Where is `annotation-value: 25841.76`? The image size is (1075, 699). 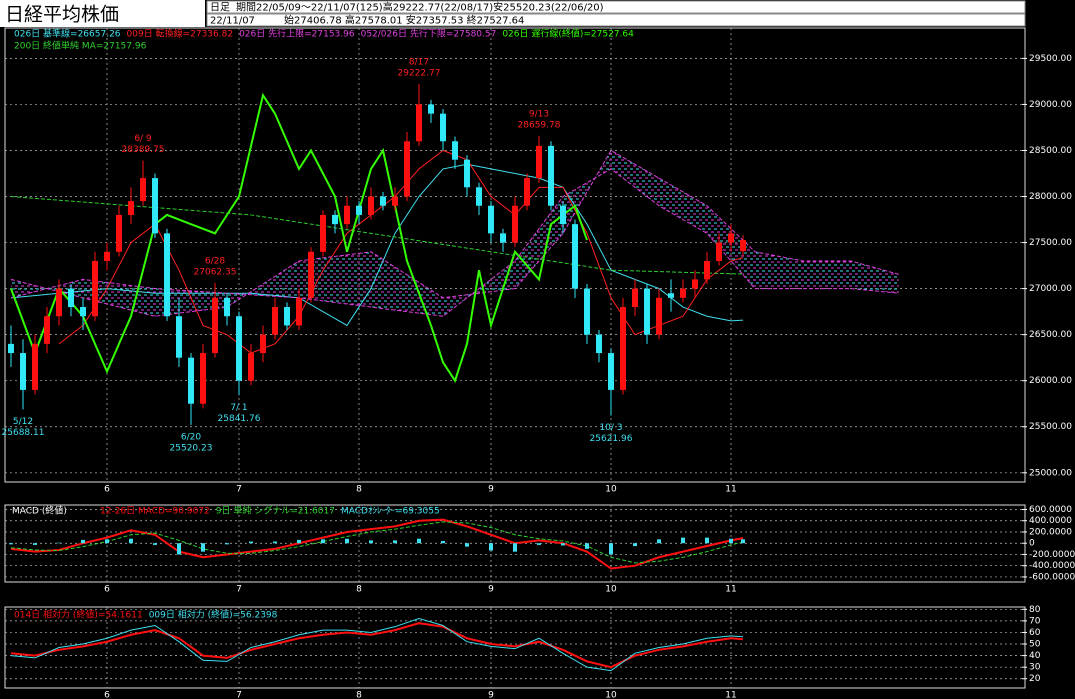
annotation-value: 25841.76 is located at coordinates (239, 419).